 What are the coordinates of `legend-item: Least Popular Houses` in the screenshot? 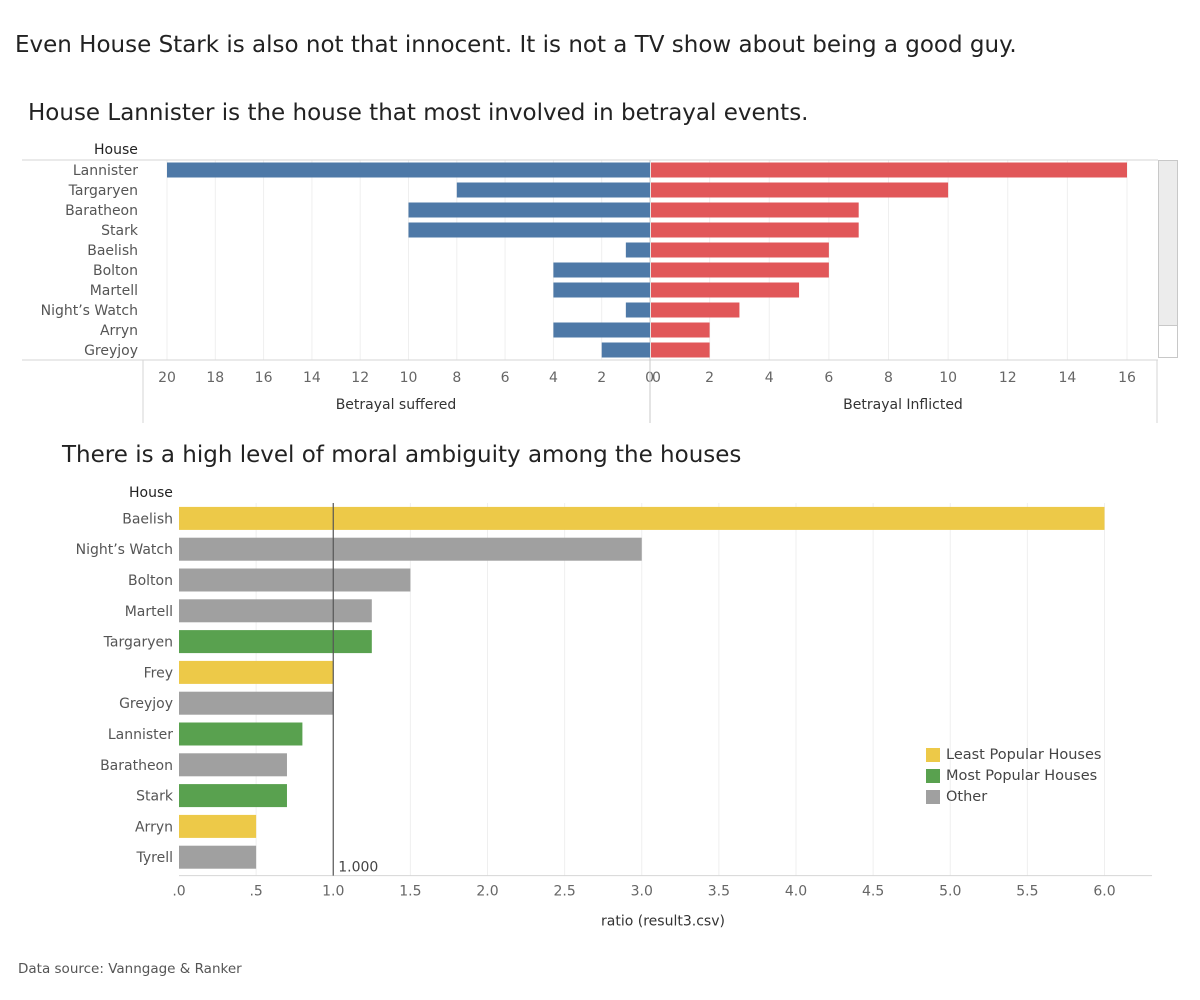 It's located at (1013, 754).